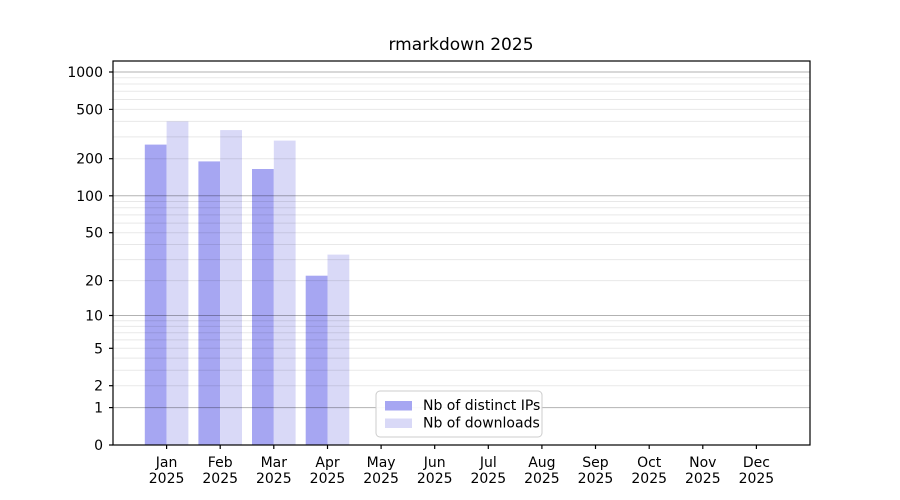  I want to click on legend-box, so click(459, 414).